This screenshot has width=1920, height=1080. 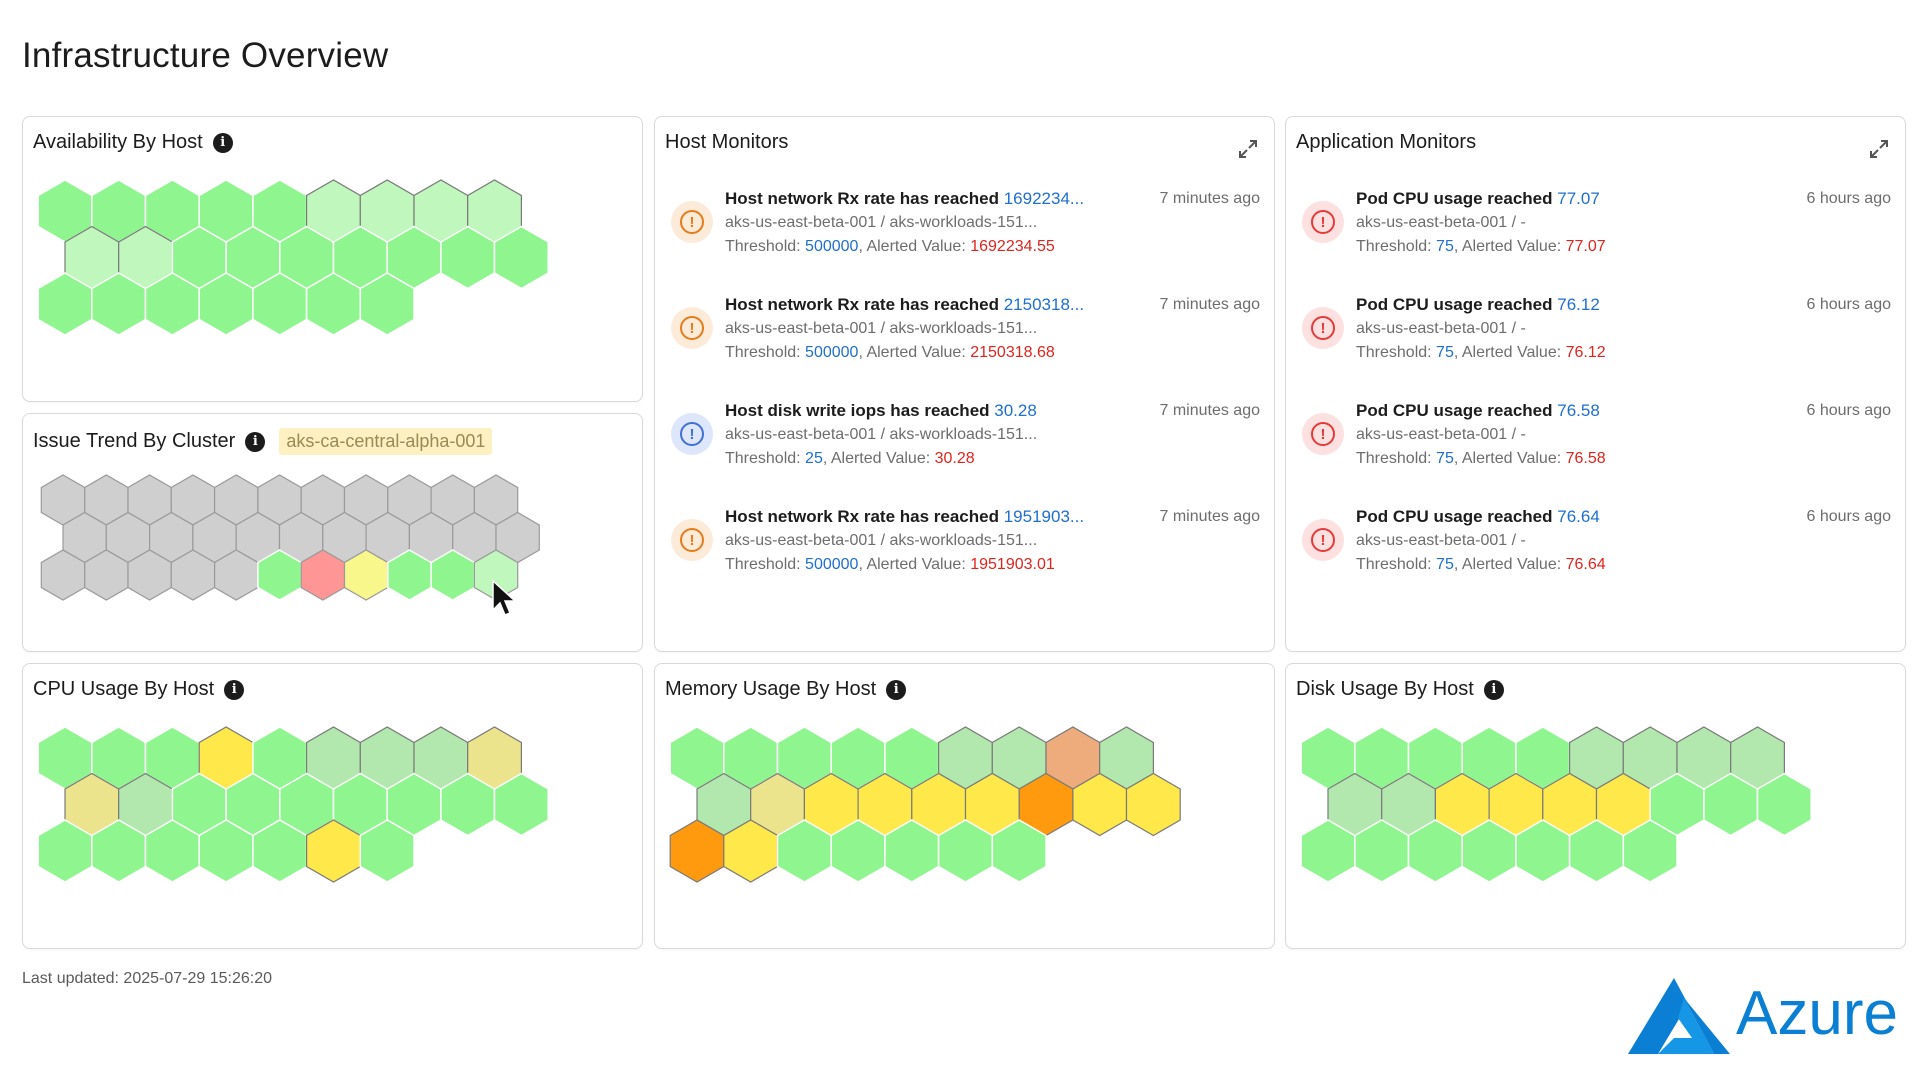 I want to click on alert-title: Pod CPU usage reached 77.07, so click(x=1478, y=198).